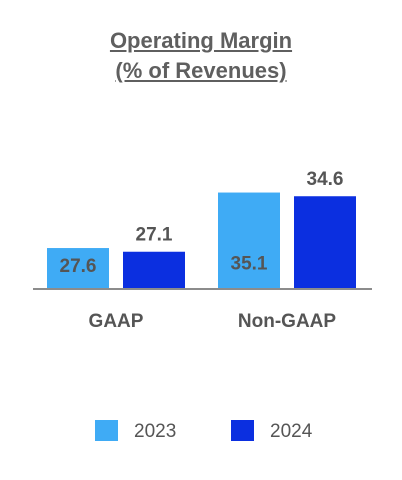  Describe the element at coordinates (201, 40) in the screenshot. I see `chart-title-line-1: Operating Margin` at that location.